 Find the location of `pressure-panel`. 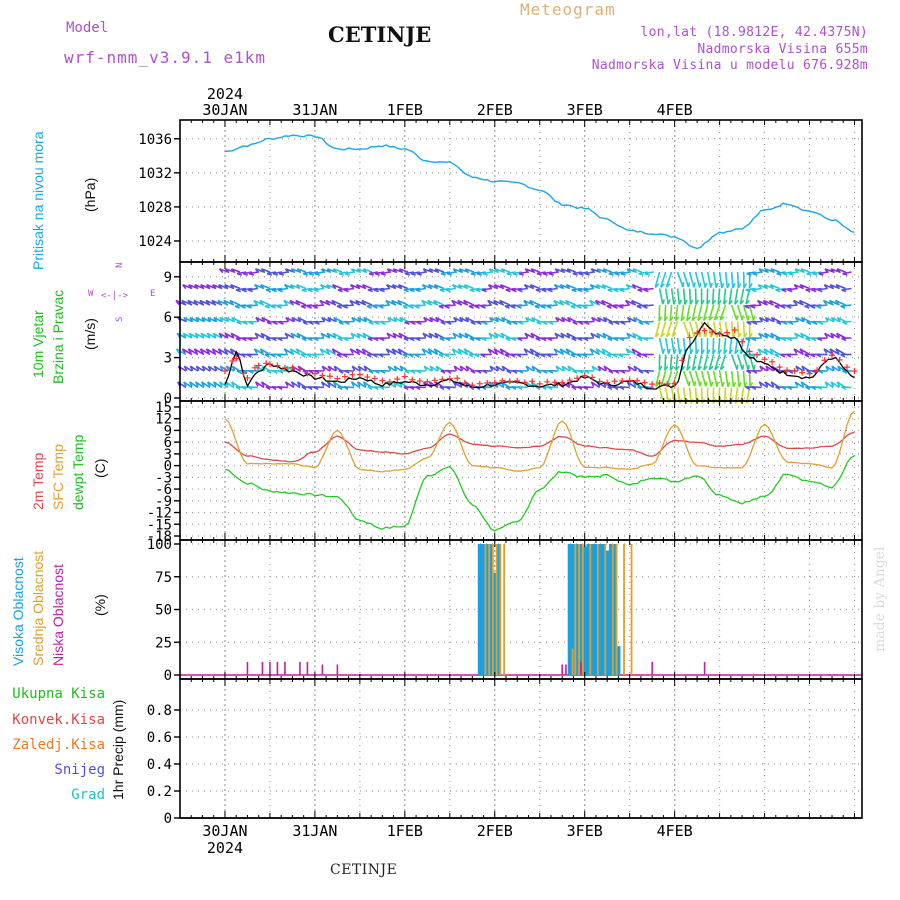

pressure-panel is located at coordinates (539, 192).